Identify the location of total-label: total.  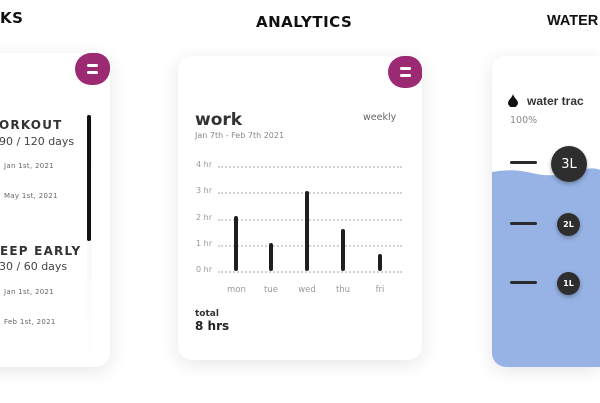
(207, 314).